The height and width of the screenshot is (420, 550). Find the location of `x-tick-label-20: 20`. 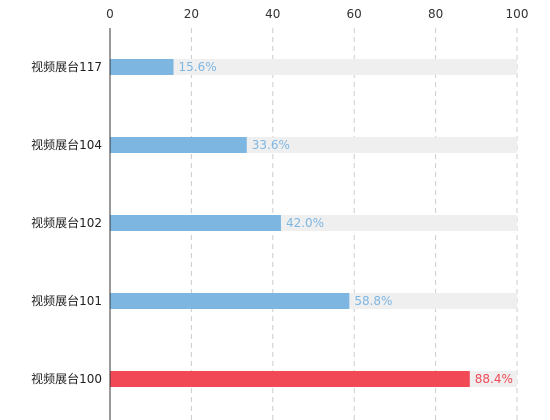

x-tick-label-20: 20 is located at coordinates (191, 14).